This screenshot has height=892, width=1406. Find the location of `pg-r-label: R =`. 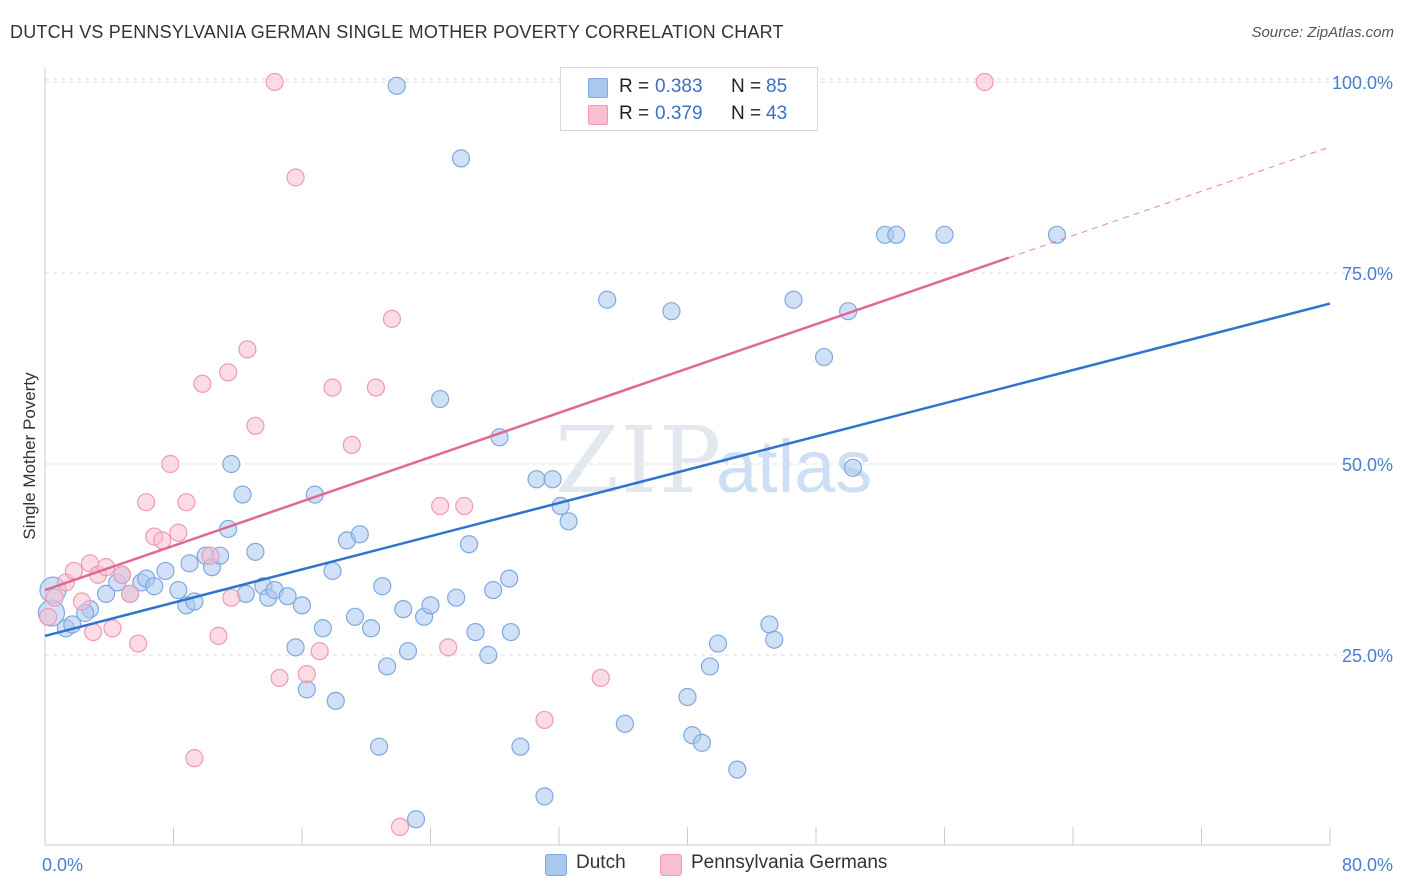

pg-r-label: R = is located at coordinates (634, 113).